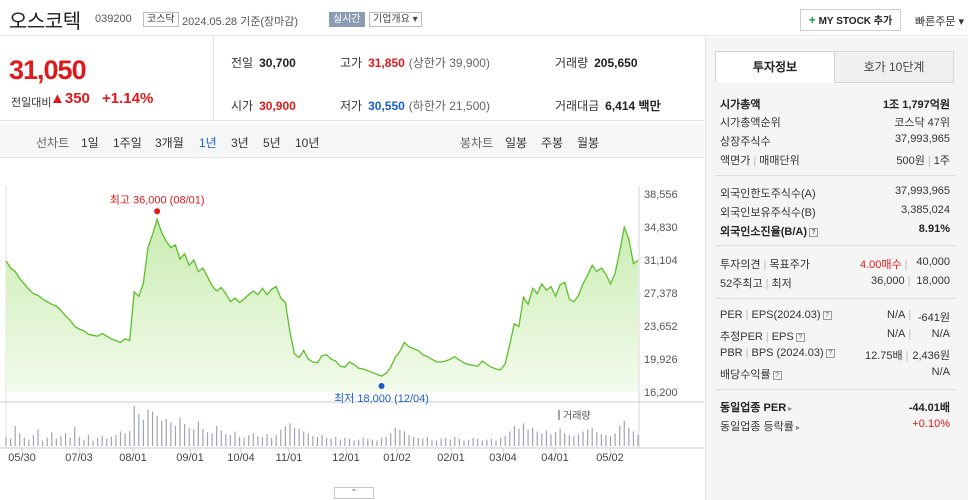  I want to click on dividend-value: N/A, so click(940, 372).